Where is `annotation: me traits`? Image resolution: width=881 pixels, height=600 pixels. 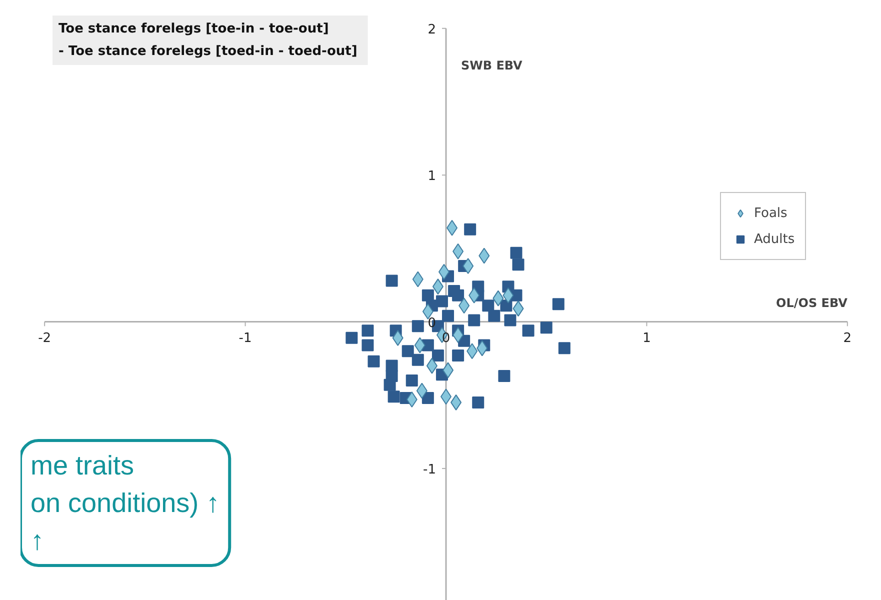
annotation: me traits is located at coordinates (82, 465).